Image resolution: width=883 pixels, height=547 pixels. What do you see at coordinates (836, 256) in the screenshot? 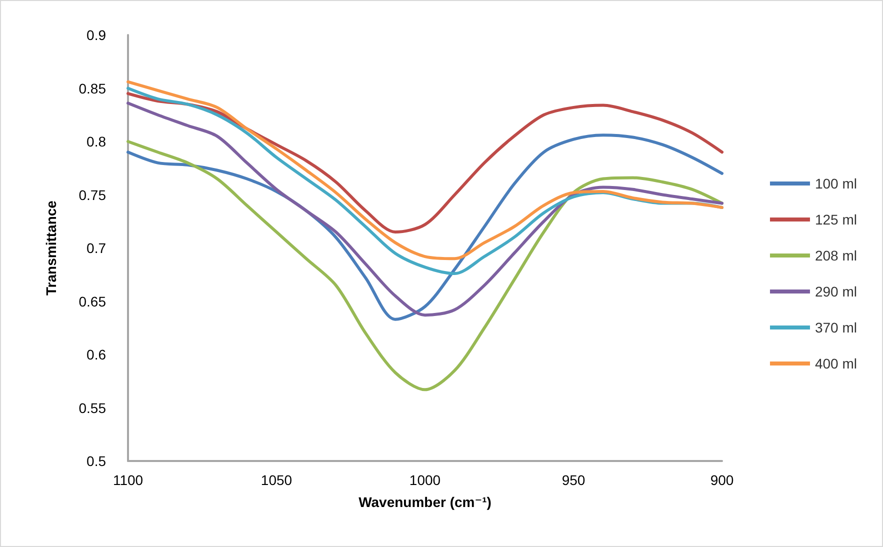
I see `legend-label: 208 ml` at bounding box center [836, 256].